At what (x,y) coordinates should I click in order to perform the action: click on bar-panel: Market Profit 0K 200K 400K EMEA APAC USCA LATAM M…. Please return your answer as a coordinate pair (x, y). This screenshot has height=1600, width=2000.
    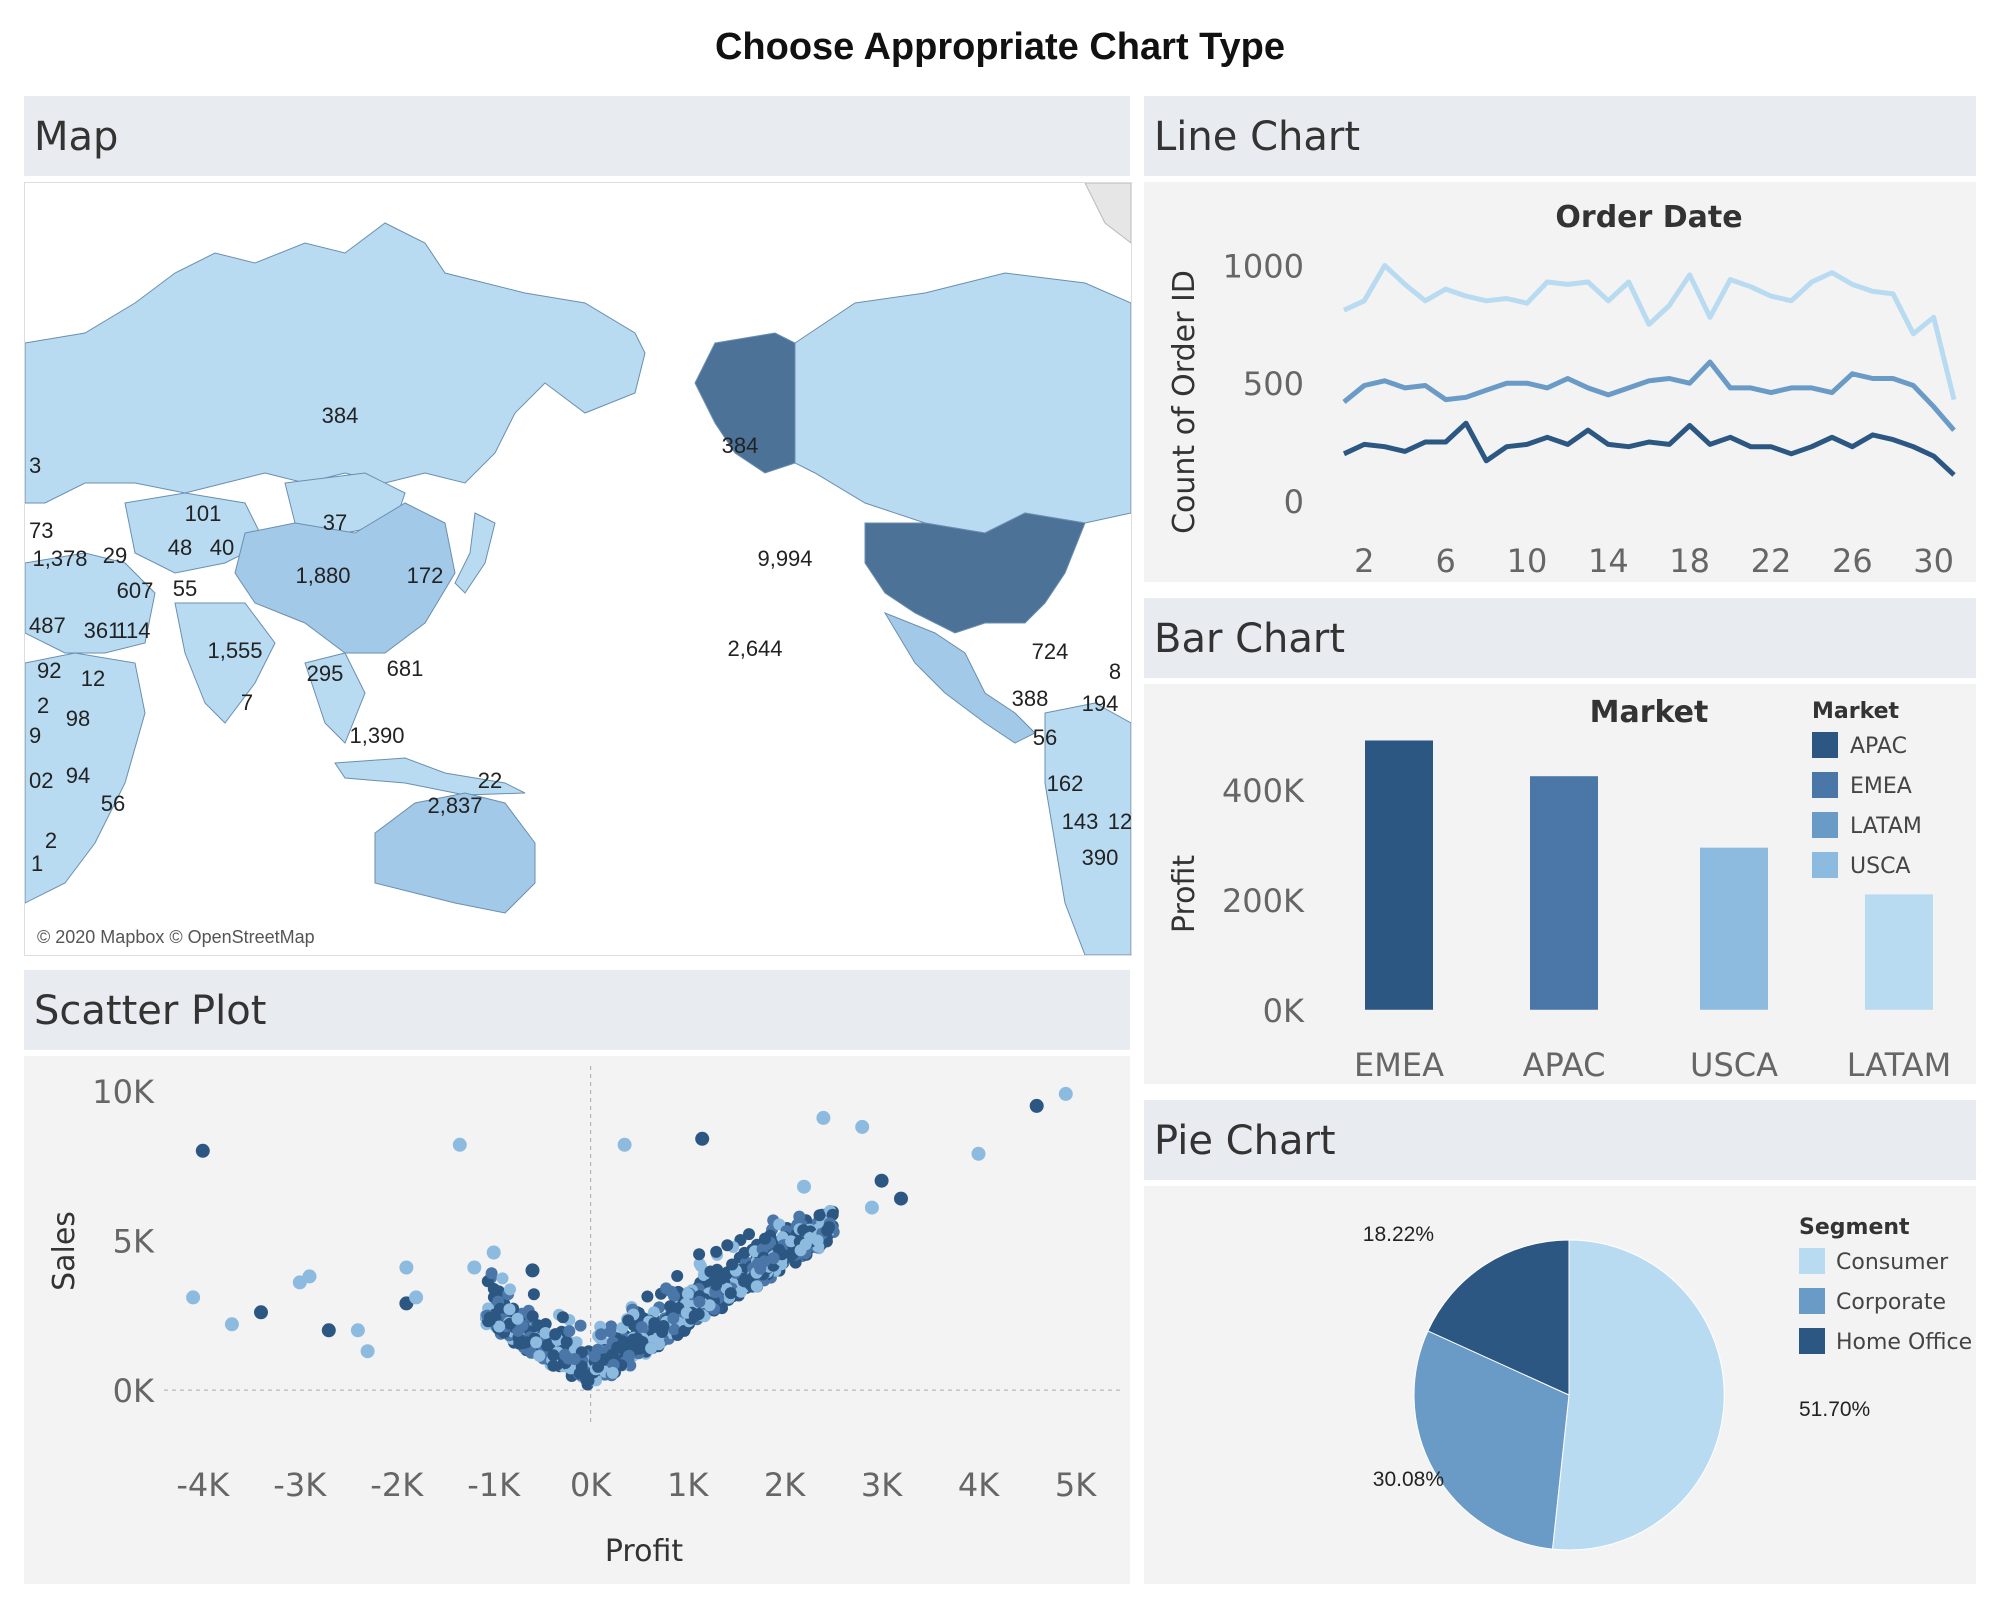
    Looking at the image, I should click on (1560, 884).